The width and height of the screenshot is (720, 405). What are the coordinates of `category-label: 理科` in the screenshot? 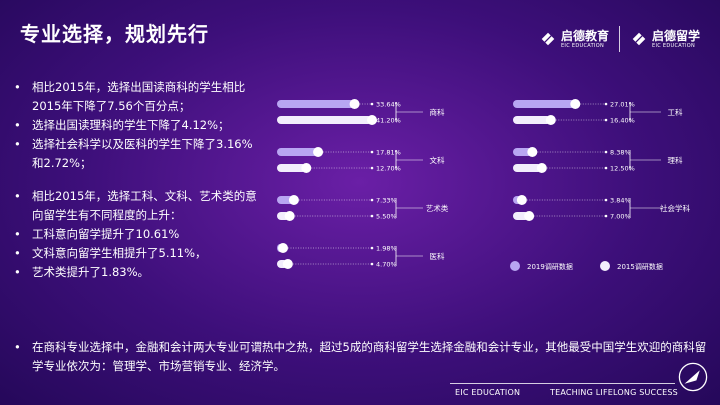 It's located at (675, 160).